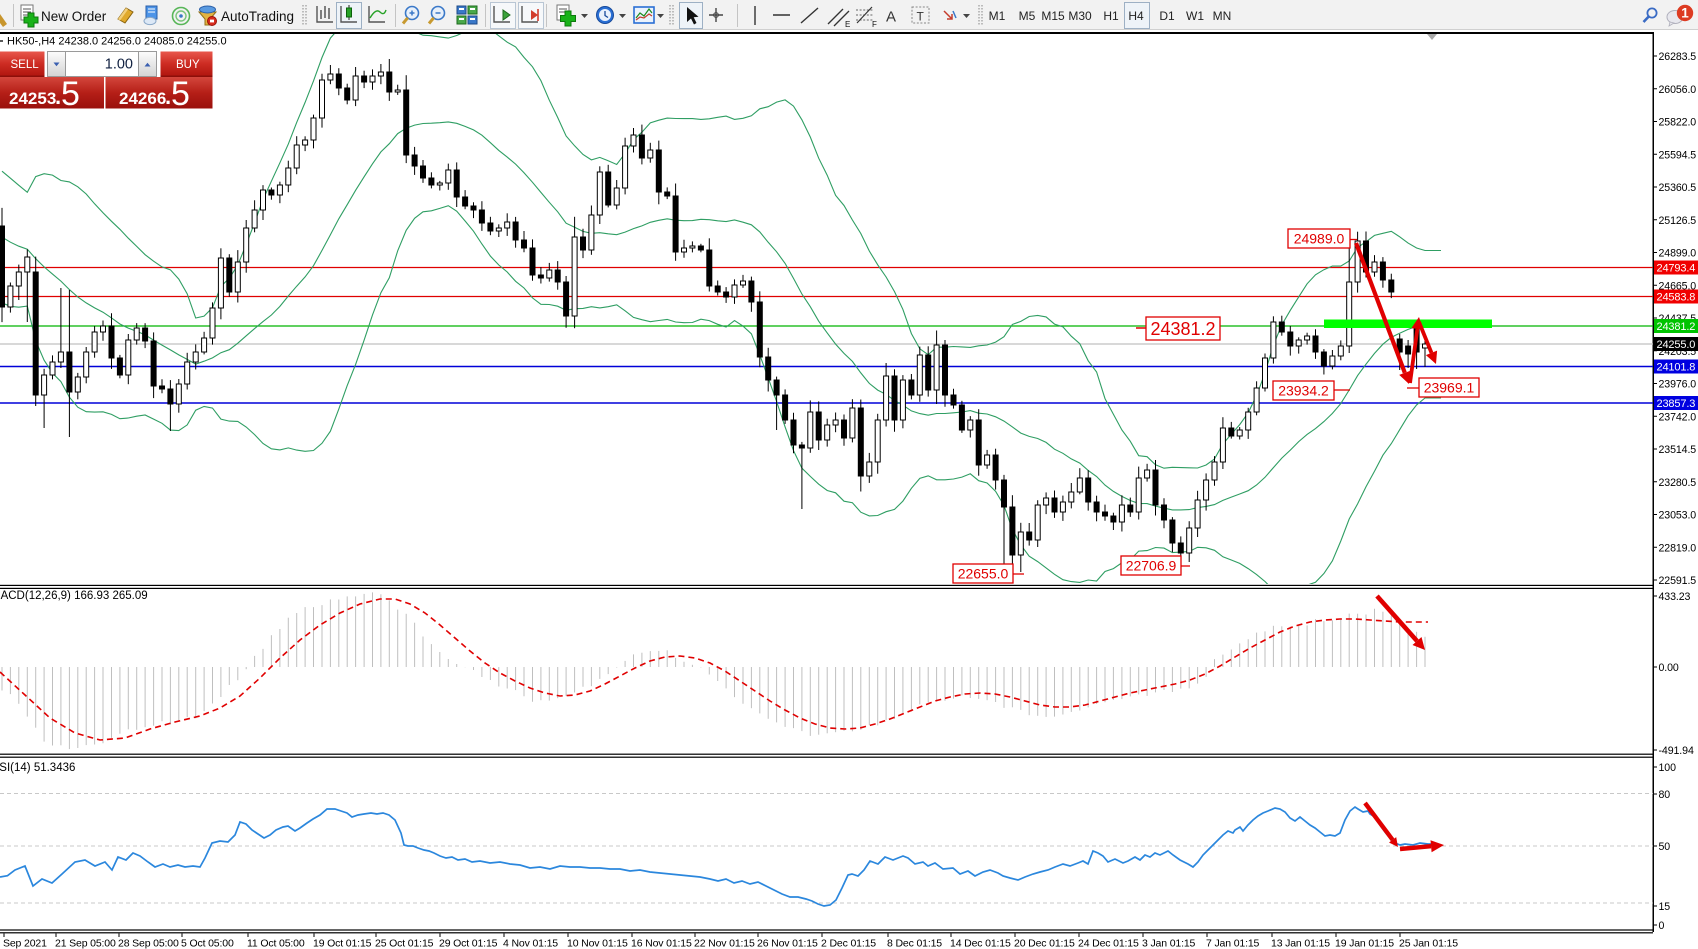 Image resolution: width=1698 pixels, height=949 pixels. Describe the element at coordinates (997, 16) in the screenshot. I see `svg-text: M1` at that location.